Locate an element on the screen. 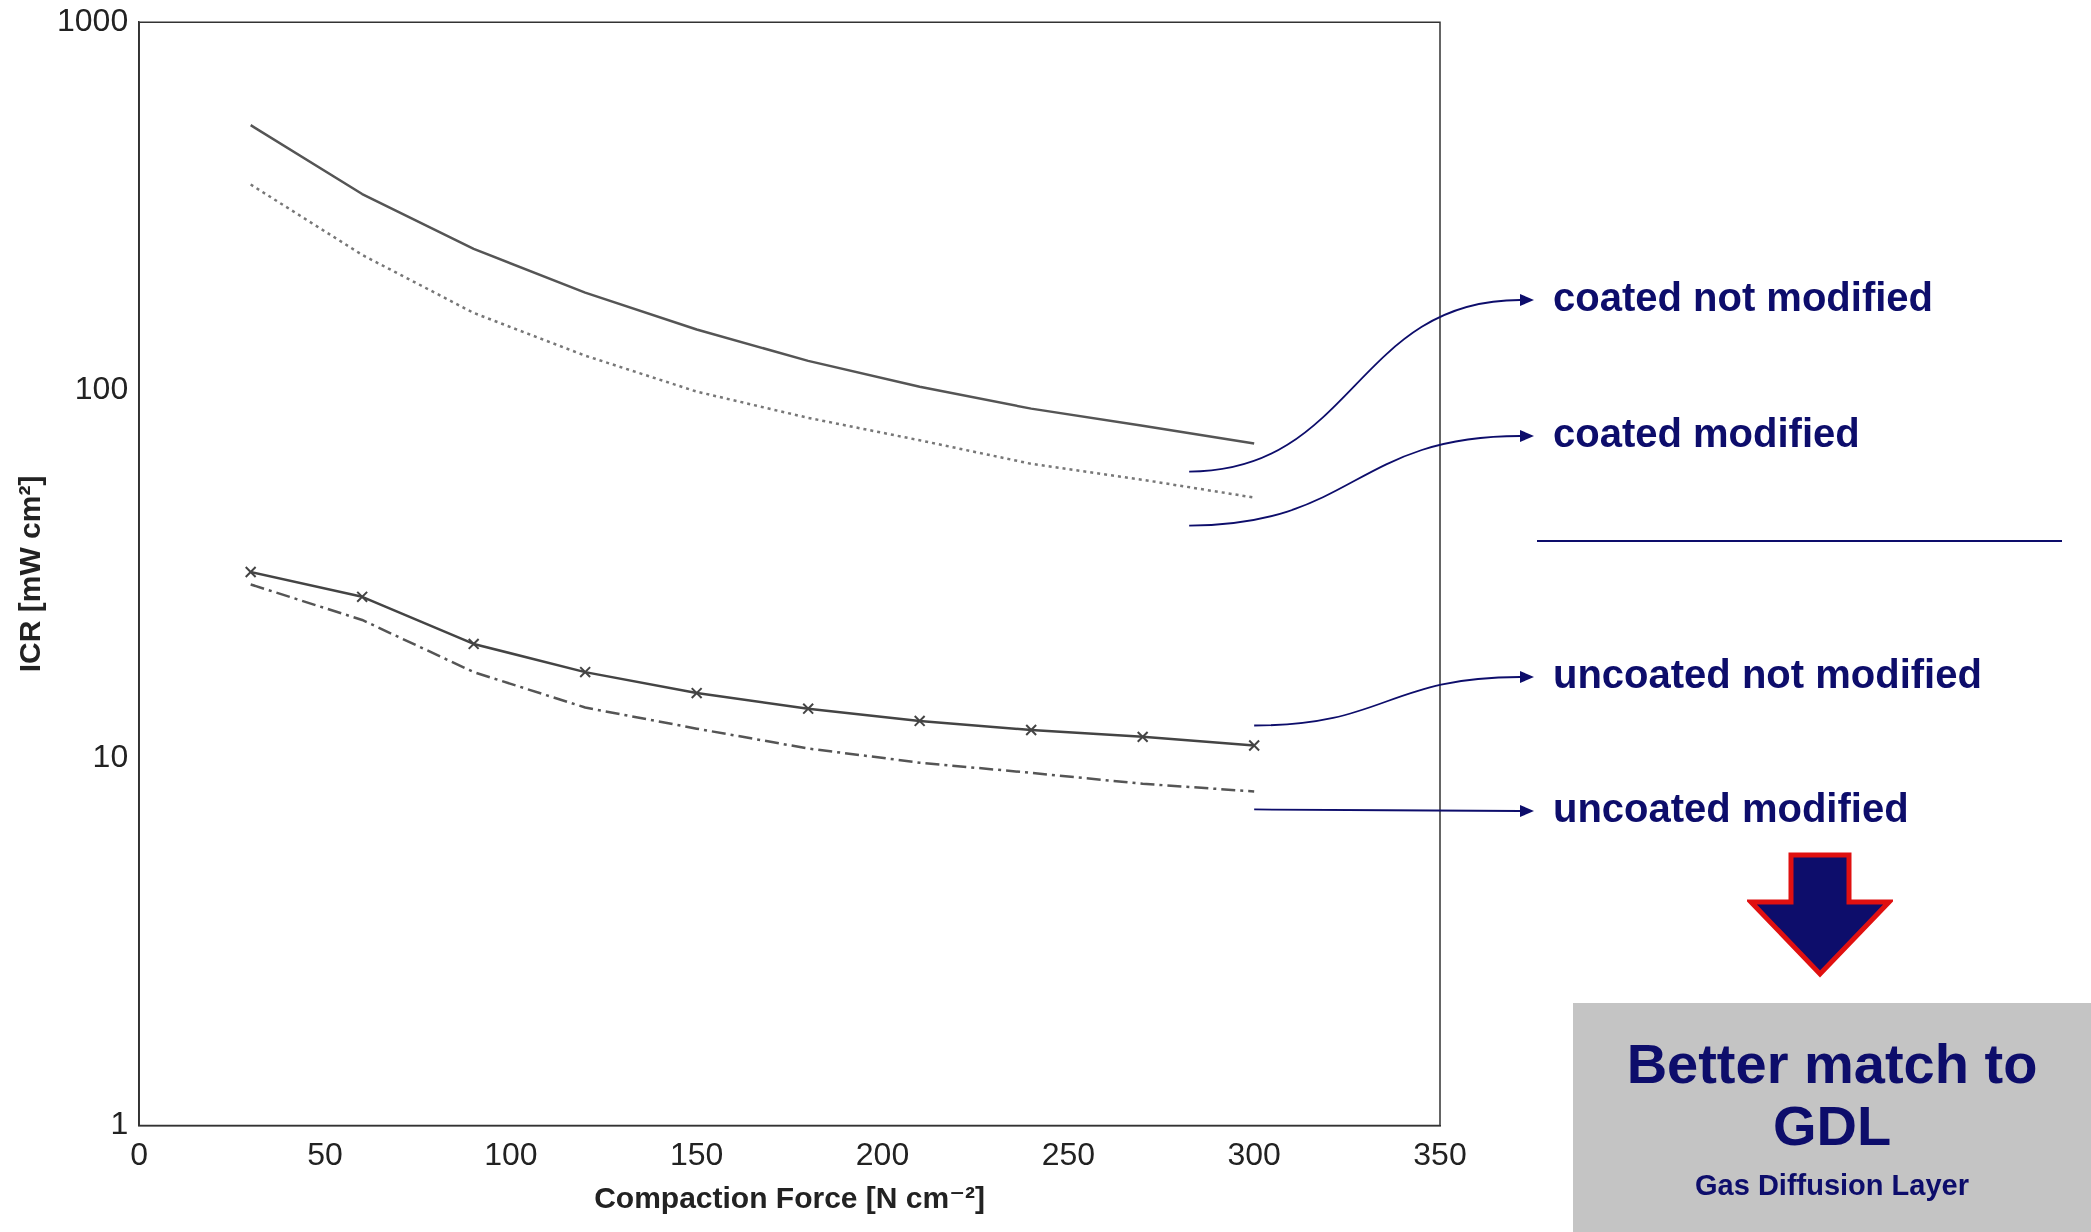 This screenshot has height=1232, width=2091. x-tick-label: 0 is located at coordinates (139, 1153).